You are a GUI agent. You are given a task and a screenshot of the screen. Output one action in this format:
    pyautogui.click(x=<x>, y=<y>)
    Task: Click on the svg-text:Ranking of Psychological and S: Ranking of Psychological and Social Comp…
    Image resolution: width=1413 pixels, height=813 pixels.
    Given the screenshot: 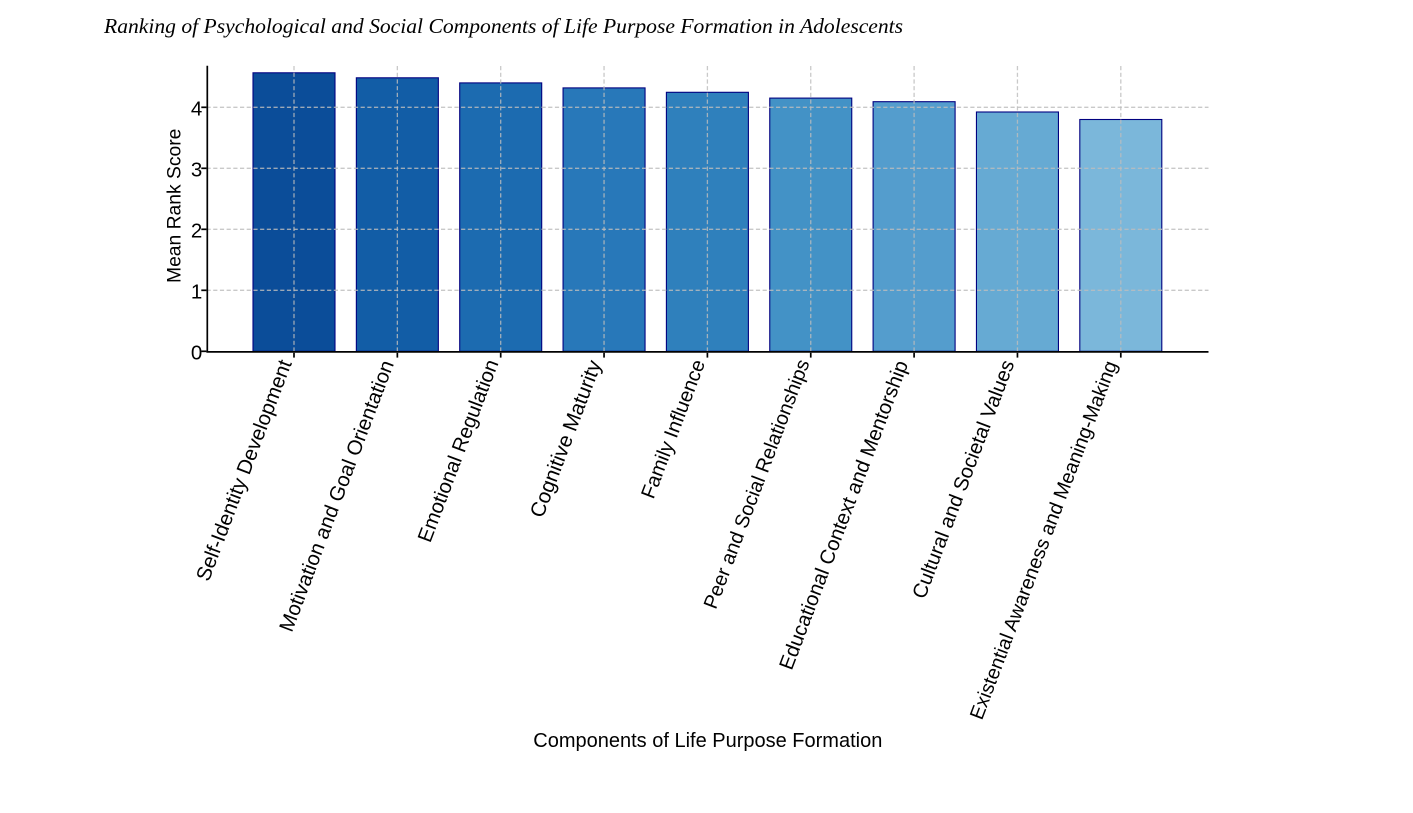 What is the action you would take?
    pyautogui.click(x=503, y=26)
    